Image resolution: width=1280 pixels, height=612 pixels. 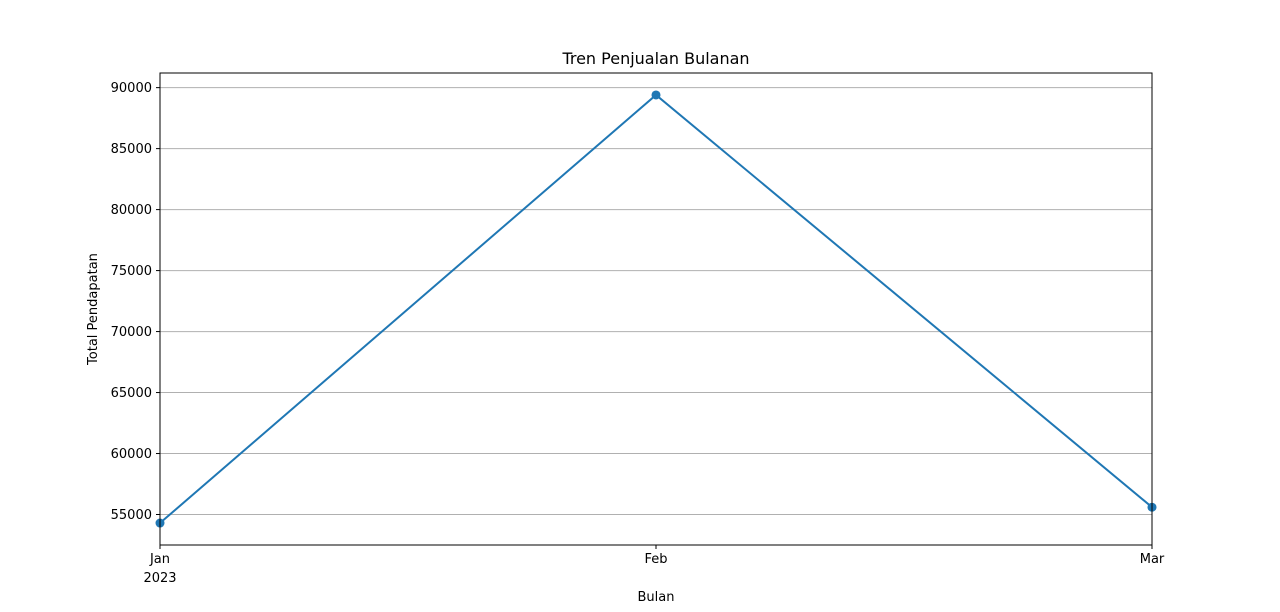 I want to click on y-tick-label: 75000, so click(x=131, y=271).